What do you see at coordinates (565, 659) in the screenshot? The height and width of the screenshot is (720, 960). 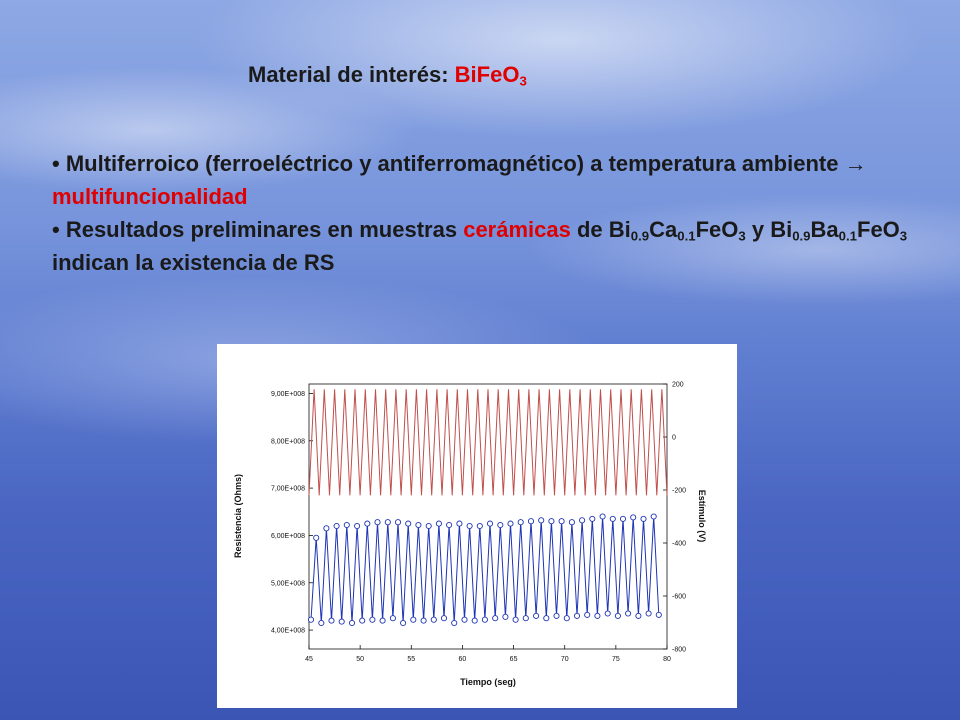 I see `x-tick-label: 70` at bounding box center [565, 659].